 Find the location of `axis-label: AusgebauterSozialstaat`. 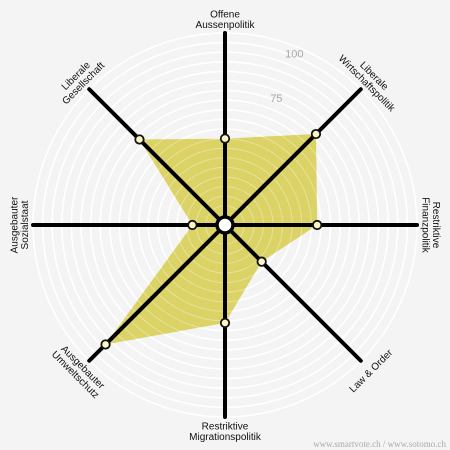

axis-label: AusgebauterSozialstaat is located at coordinates (20, 224).